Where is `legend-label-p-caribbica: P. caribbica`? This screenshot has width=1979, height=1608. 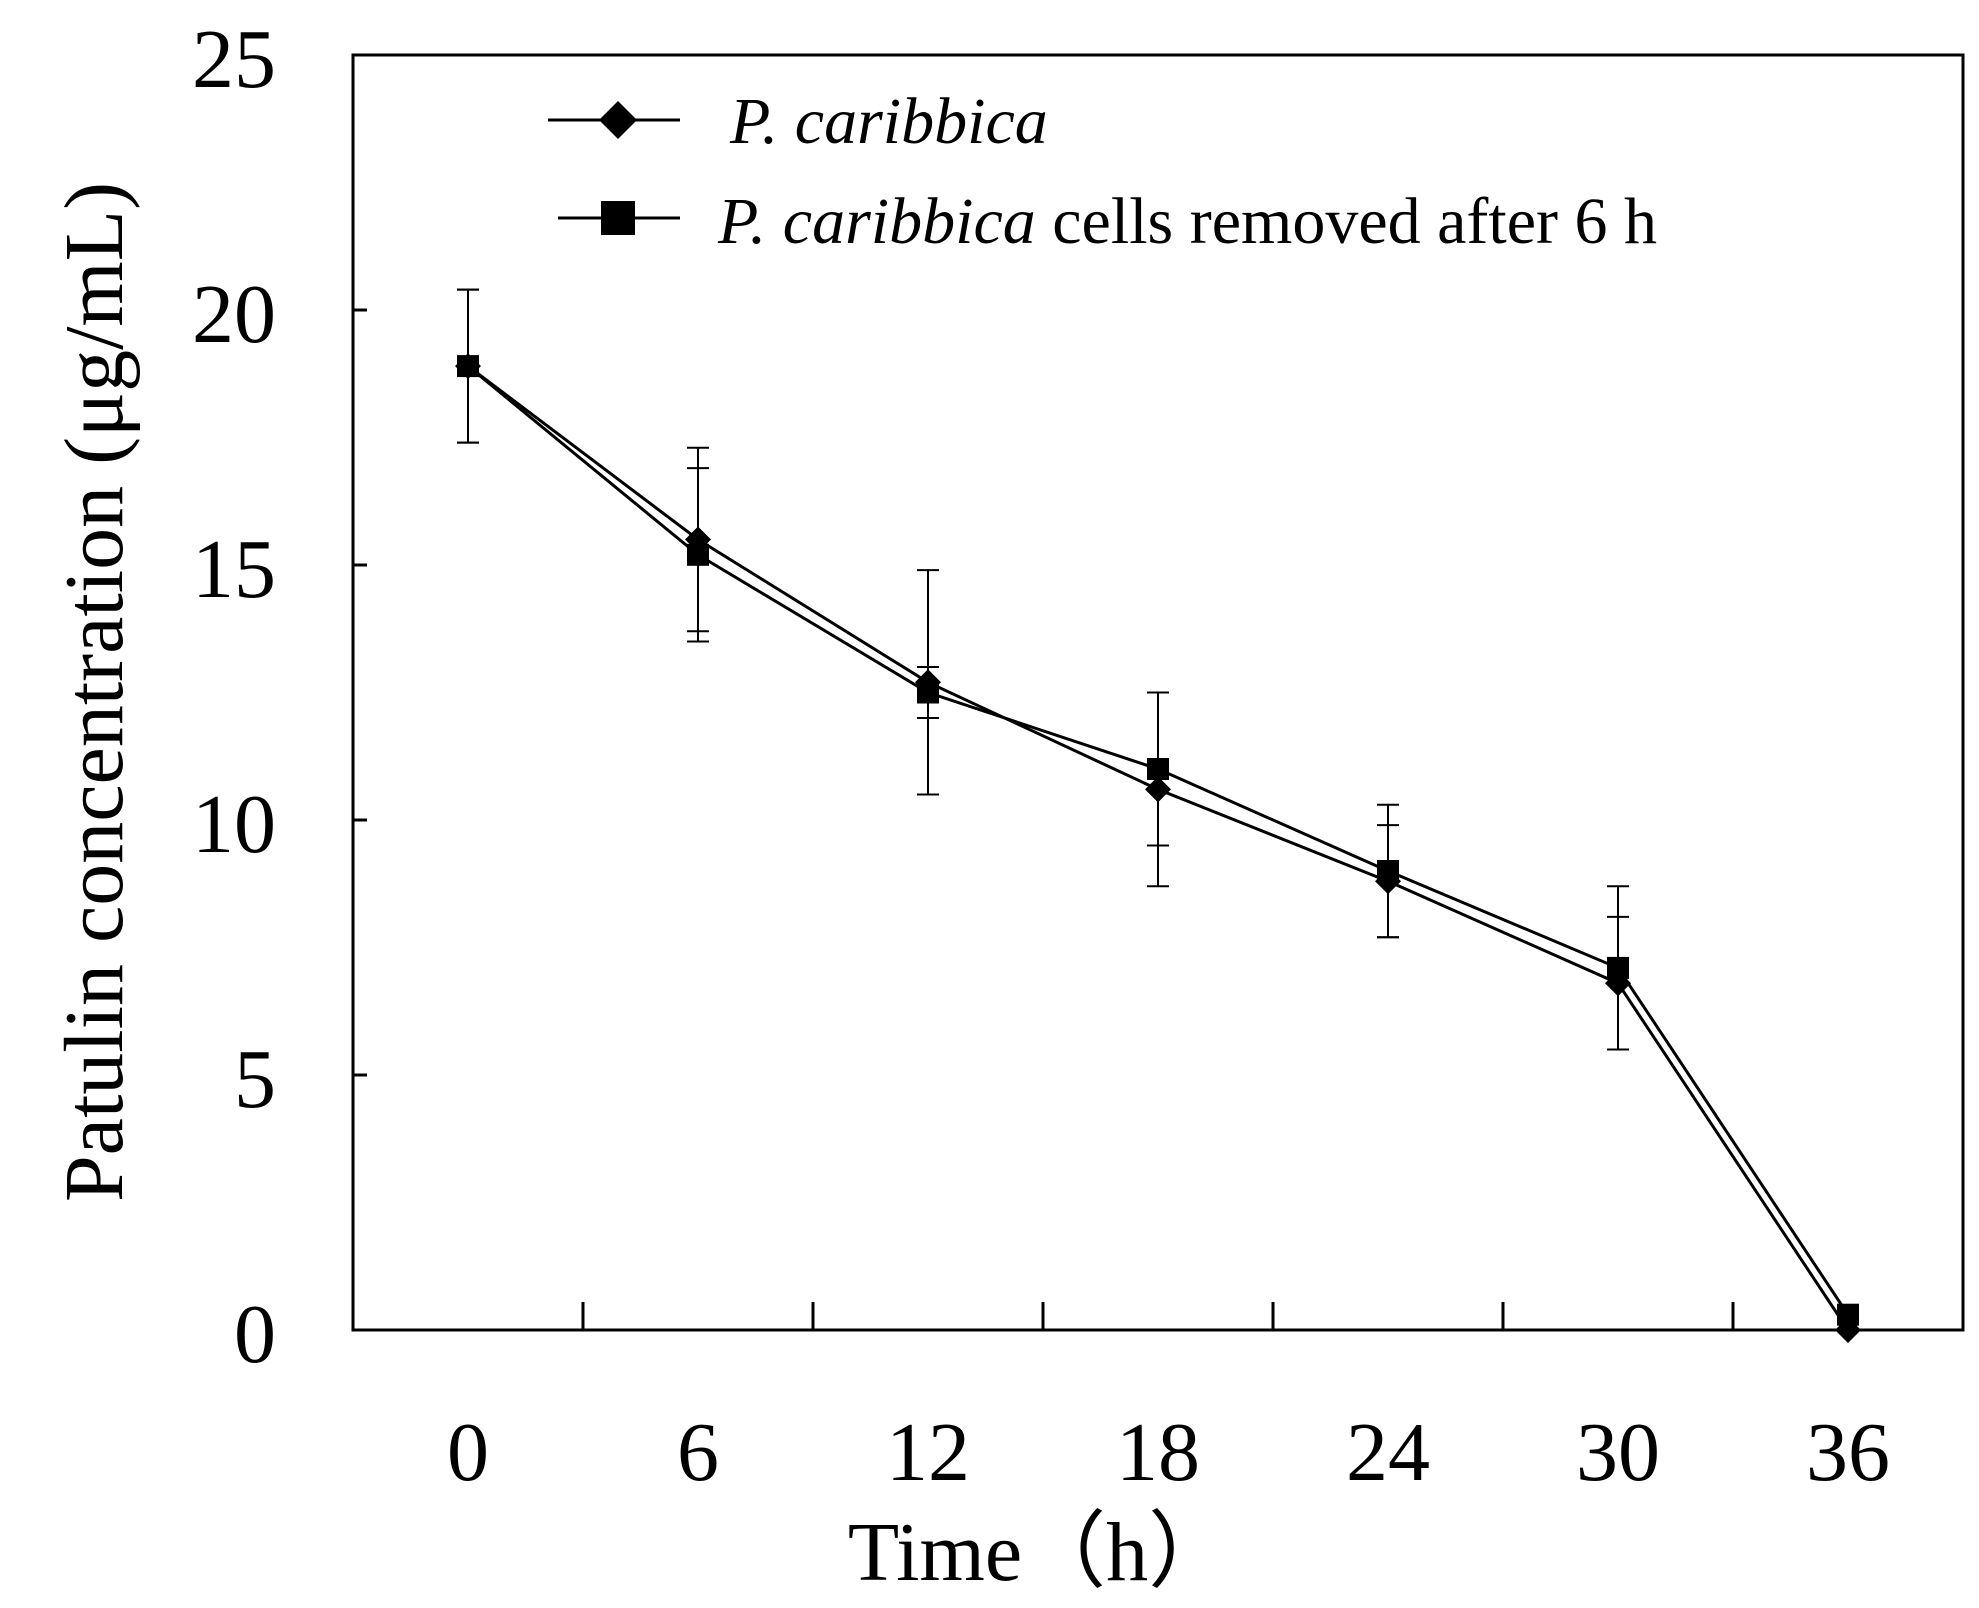
legend-label-p-caribbica: P. caribbica is located at coordinates (888, 121).